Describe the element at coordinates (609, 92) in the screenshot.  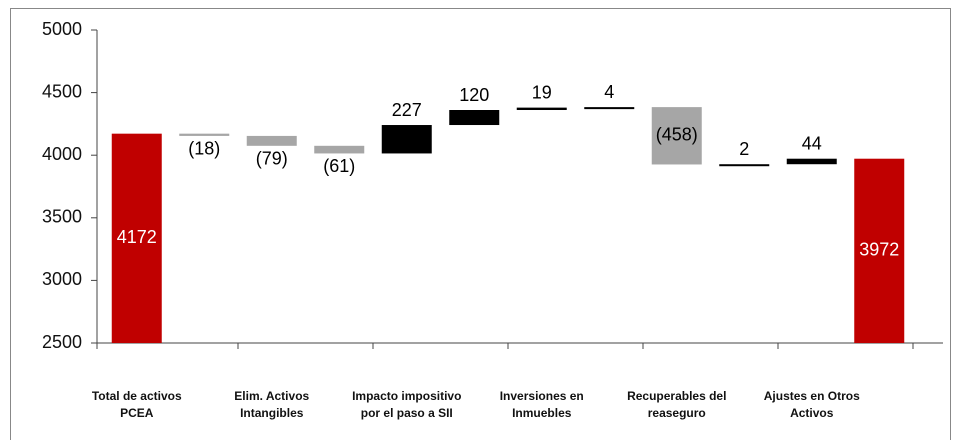
I see `value-label: 4` at that location.